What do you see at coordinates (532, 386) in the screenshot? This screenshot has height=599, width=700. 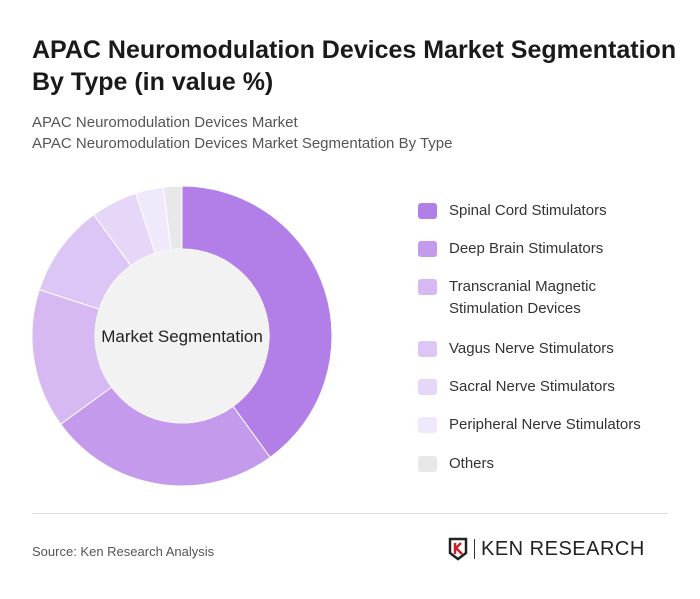 I see `legend-label: Sacral Nerve Stimulators` at bounding box center [532, 386].